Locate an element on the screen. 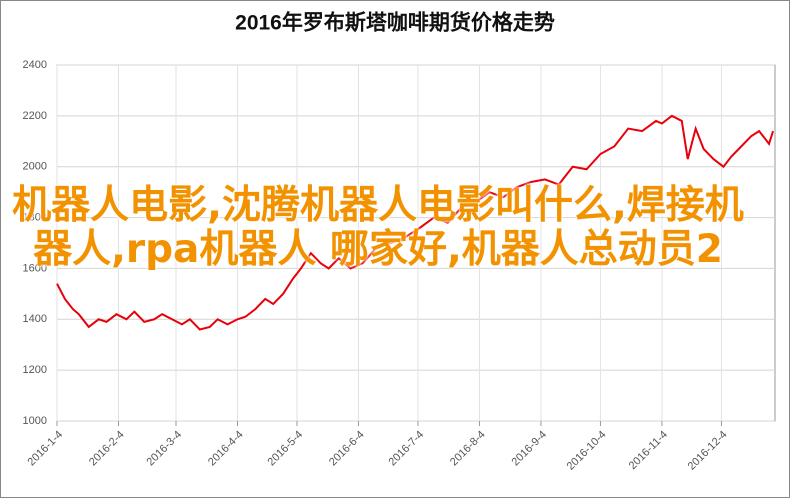  x-tick-label: 2016-12-4 is located at coordinates (708, 451).